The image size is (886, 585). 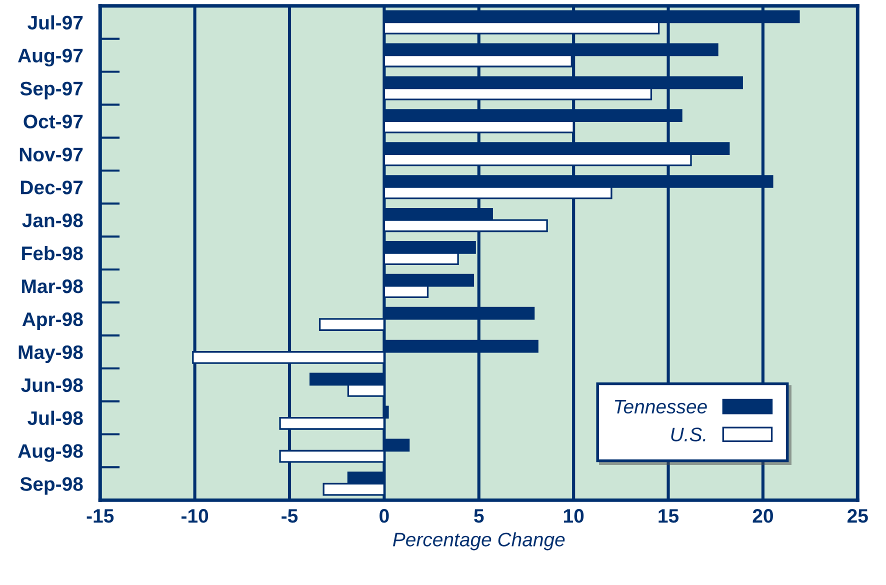 I want to click on y-tick-label: Jan-98, so click(x=52, y=221).